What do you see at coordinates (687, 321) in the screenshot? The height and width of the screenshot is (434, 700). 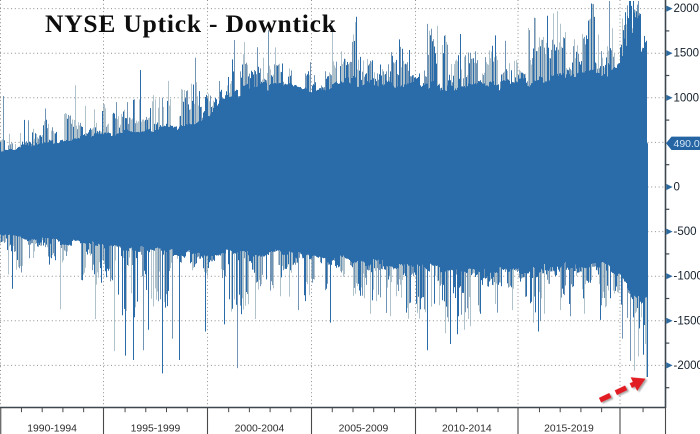 I see `svg-text: -1500` at bounding box center [687, 321].